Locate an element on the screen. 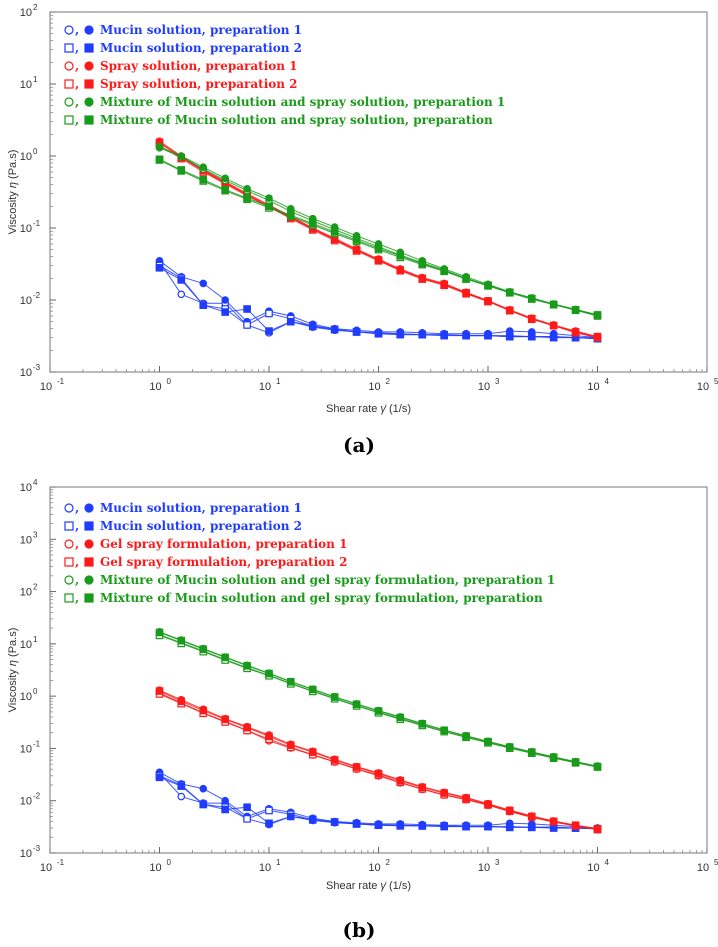 The height and width of the screenshot is (947, 718). y-tick-exponent: 1 is located at coordinates (35, 639).